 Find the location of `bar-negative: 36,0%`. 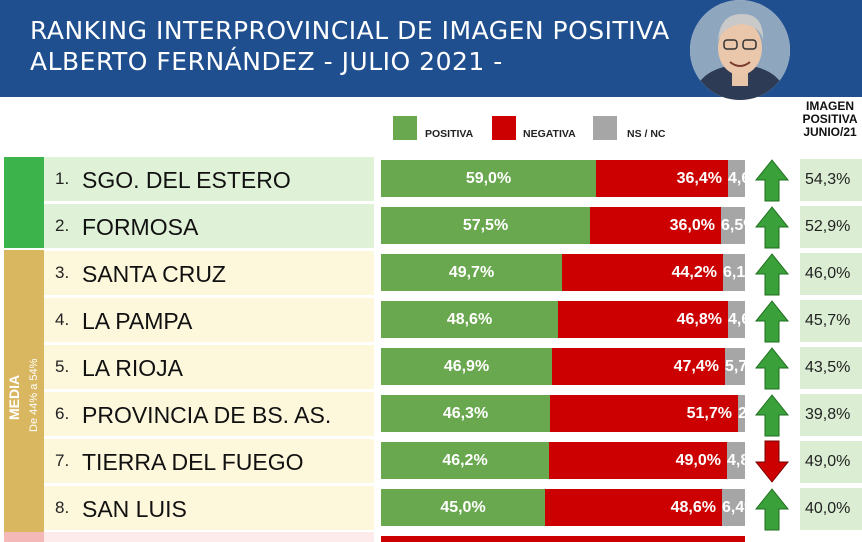

bar-negative: 36,0% is located at coordinates (655, 225).